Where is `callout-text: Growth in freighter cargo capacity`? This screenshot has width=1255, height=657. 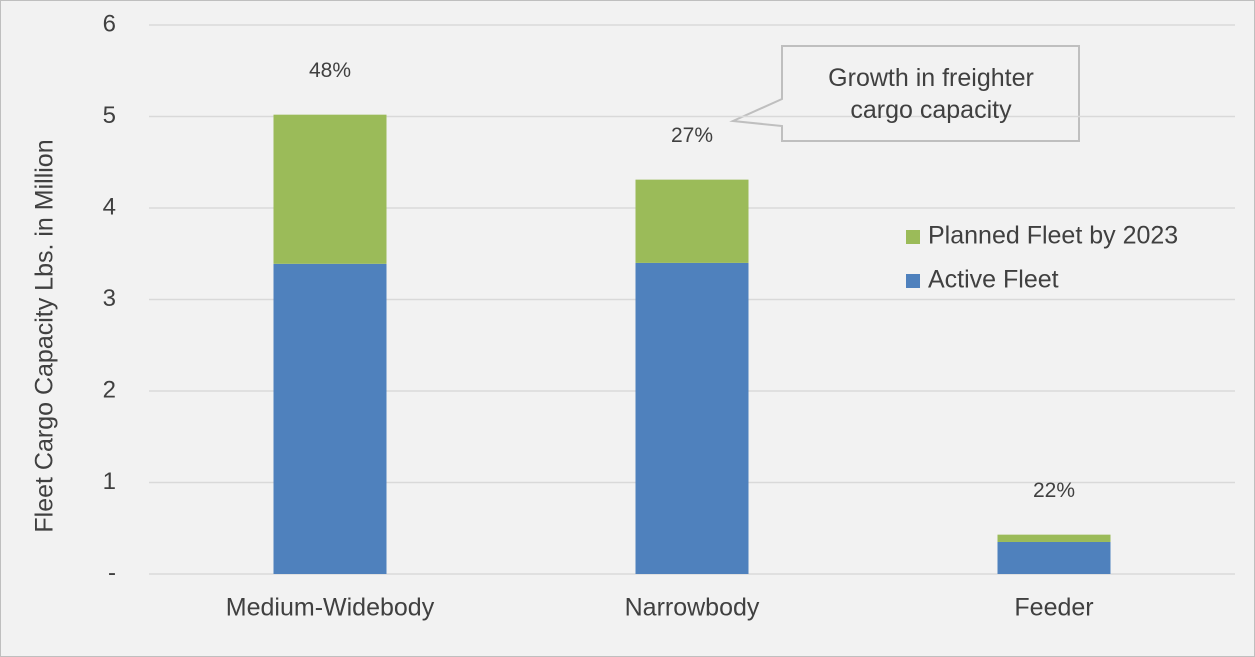 callout-text: Growth in freighter cargo capacity is located at coordinates (931, 94).